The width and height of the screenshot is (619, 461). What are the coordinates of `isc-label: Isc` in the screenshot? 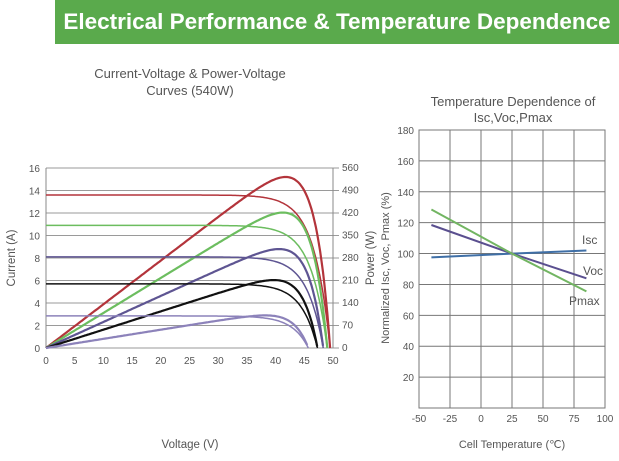 It's located at (589, 240).